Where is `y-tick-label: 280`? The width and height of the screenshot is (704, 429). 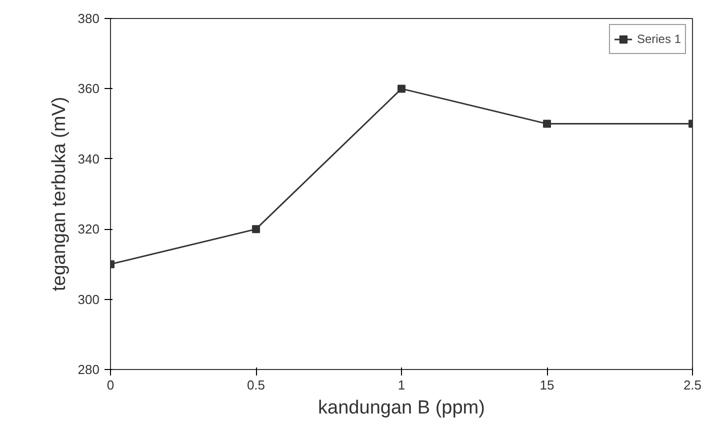
y-tick-label: 280 is located at coordinates (89, 369).